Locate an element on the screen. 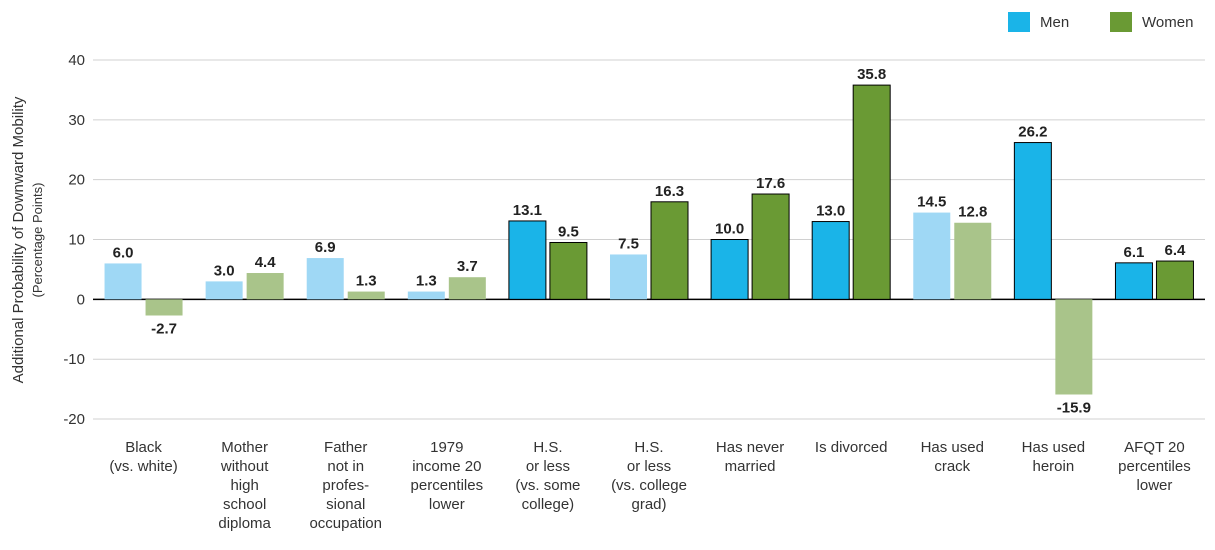 This screenshot has height=550, width=1215. y-tick-label: 10 is located at coordinates (76, 240).